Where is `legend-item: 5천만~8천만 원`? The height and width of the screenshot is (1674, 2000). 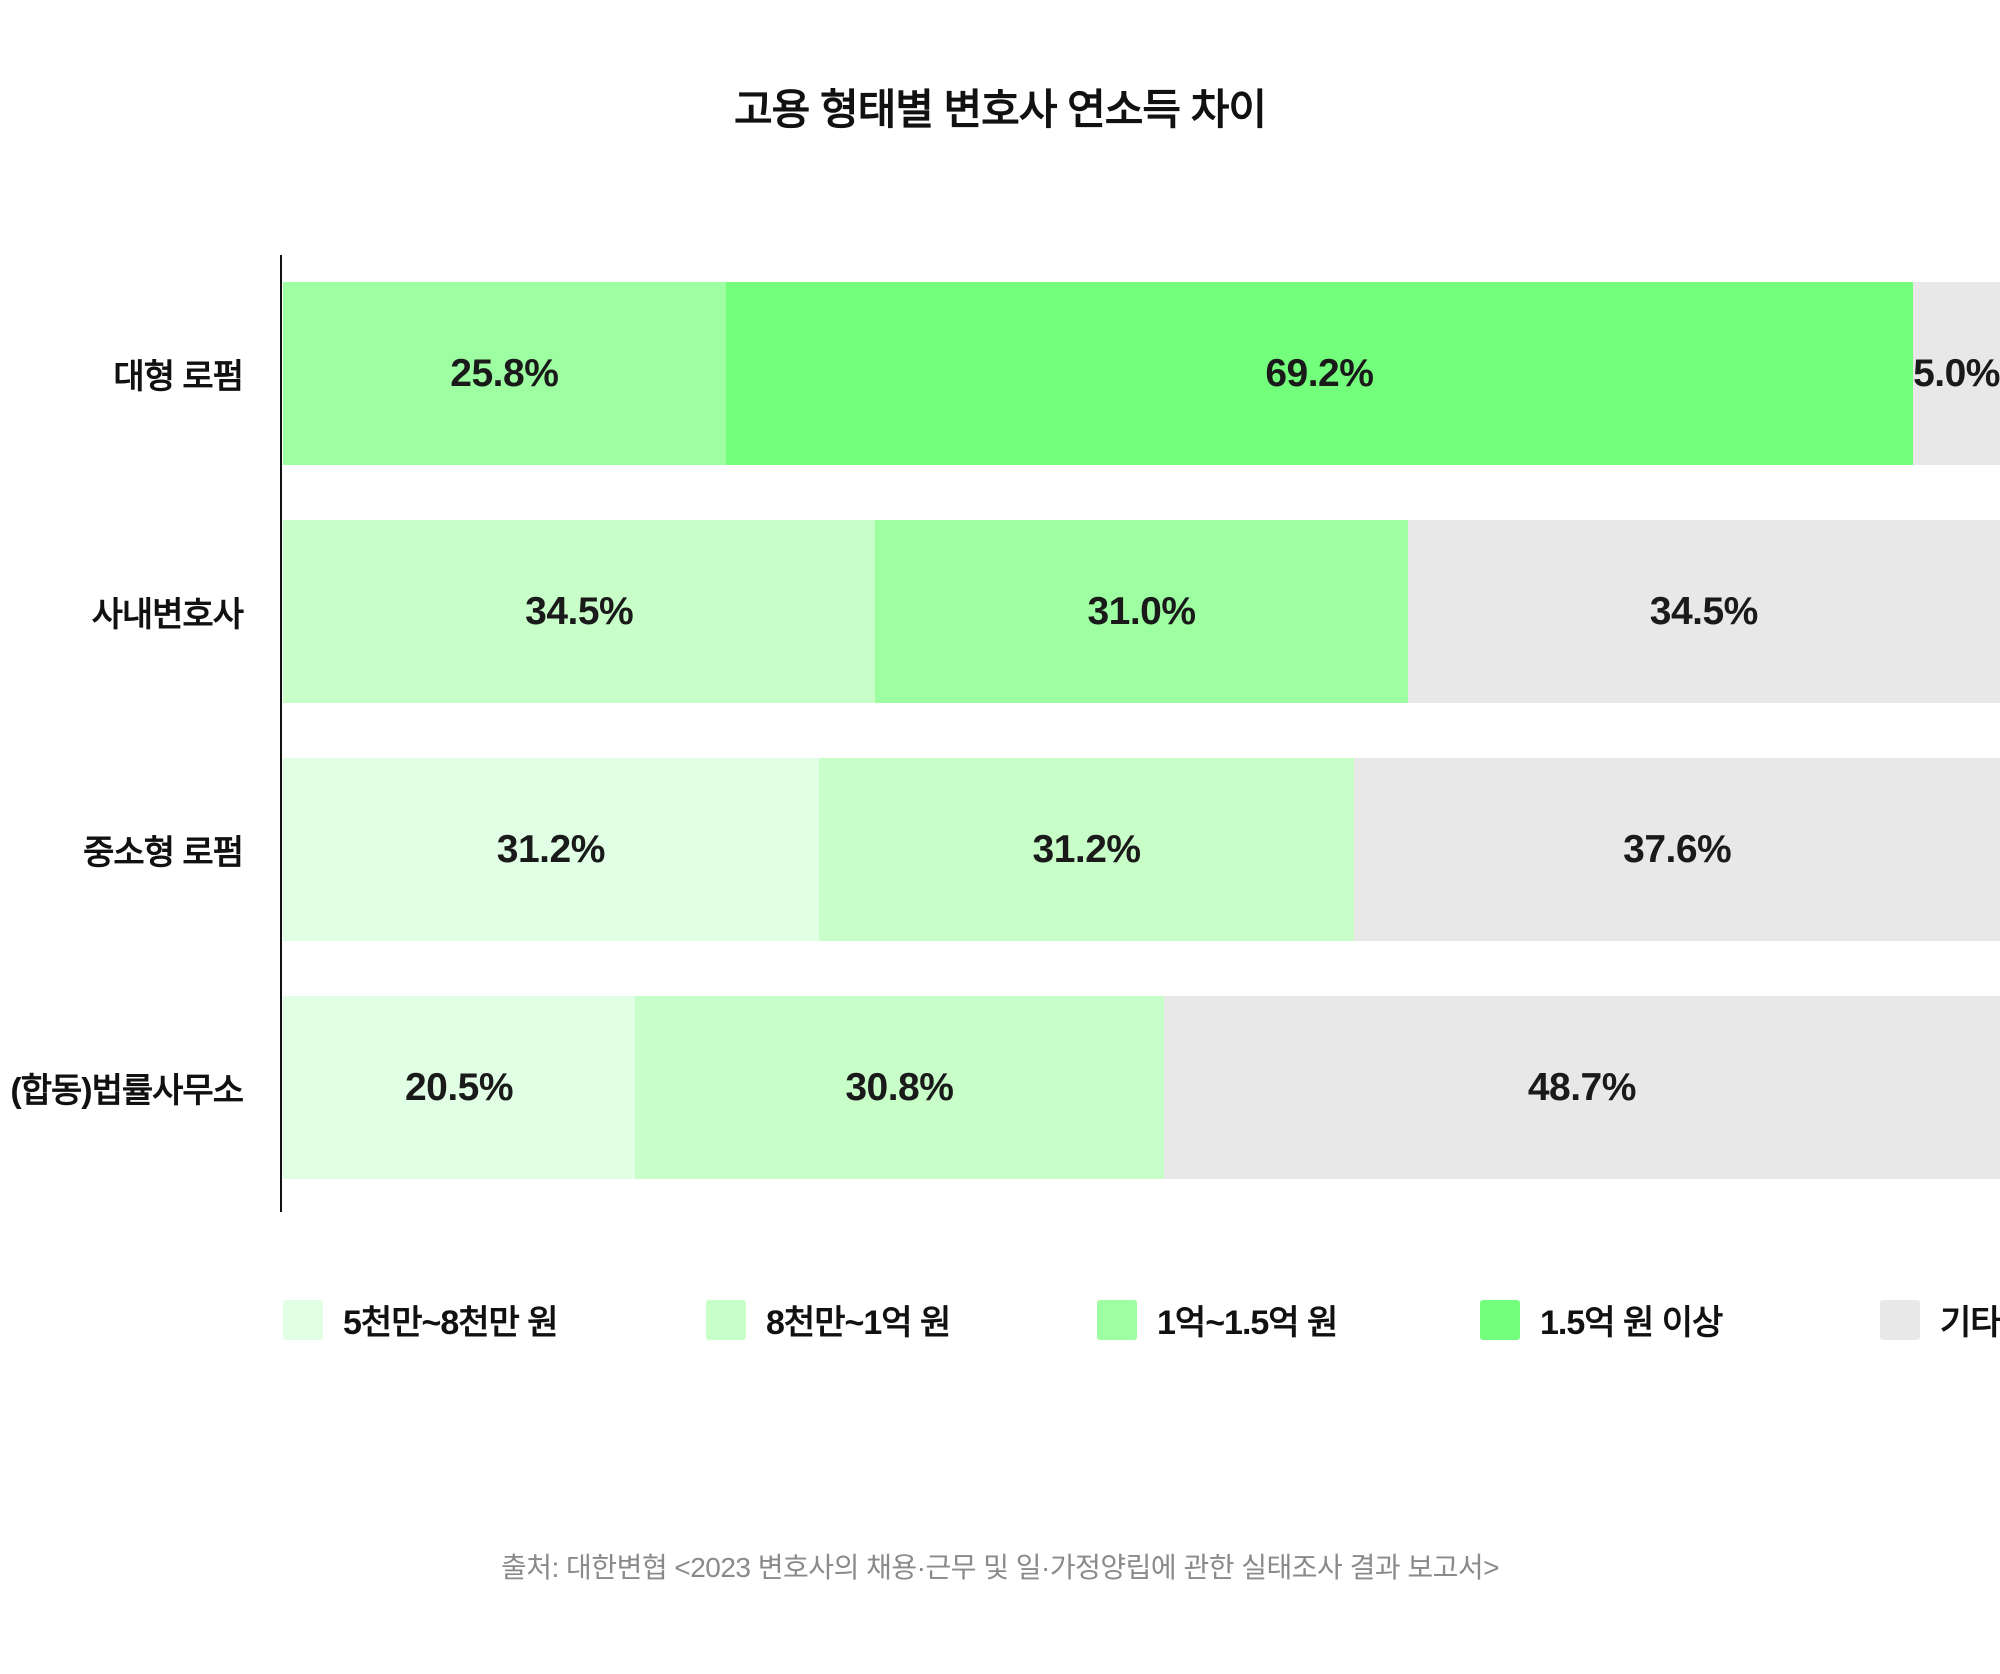
legend-item: 5천만~8천만 원 is located at coordinates (421, 1319).